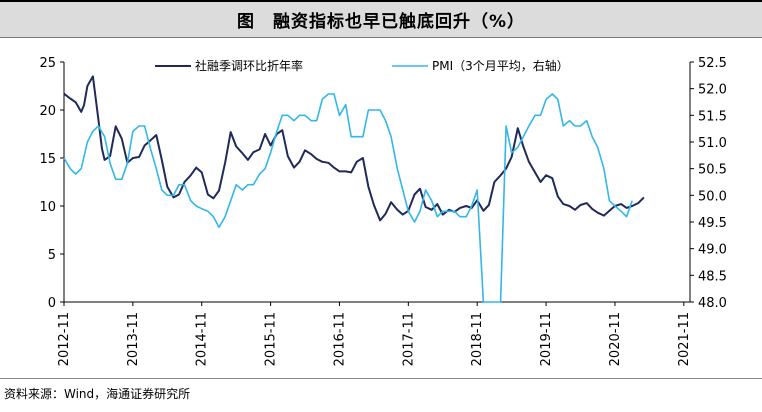  What do you see at coordinates (381, 19) in the screenshot?
I see `chart-title: 图 融资指标也早已触底回升（%）` at bounding box center [381, 19].